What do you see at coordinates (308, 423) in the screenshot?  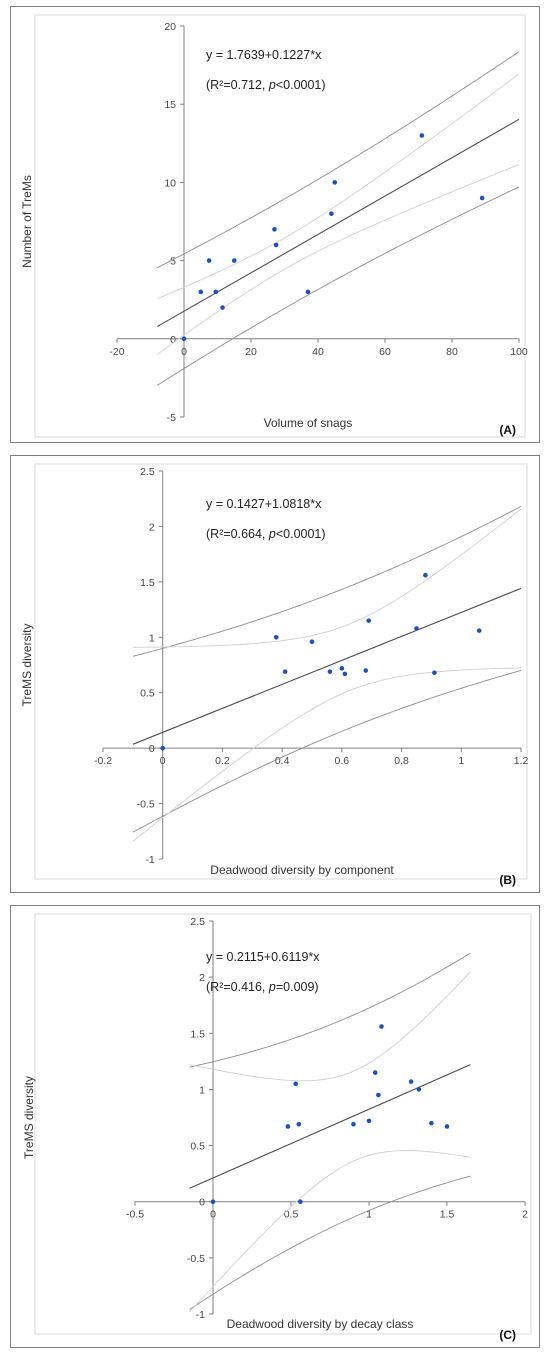 I see `chart-a-x-axis-title: Volume of snags` at bounding box center [308, 423].